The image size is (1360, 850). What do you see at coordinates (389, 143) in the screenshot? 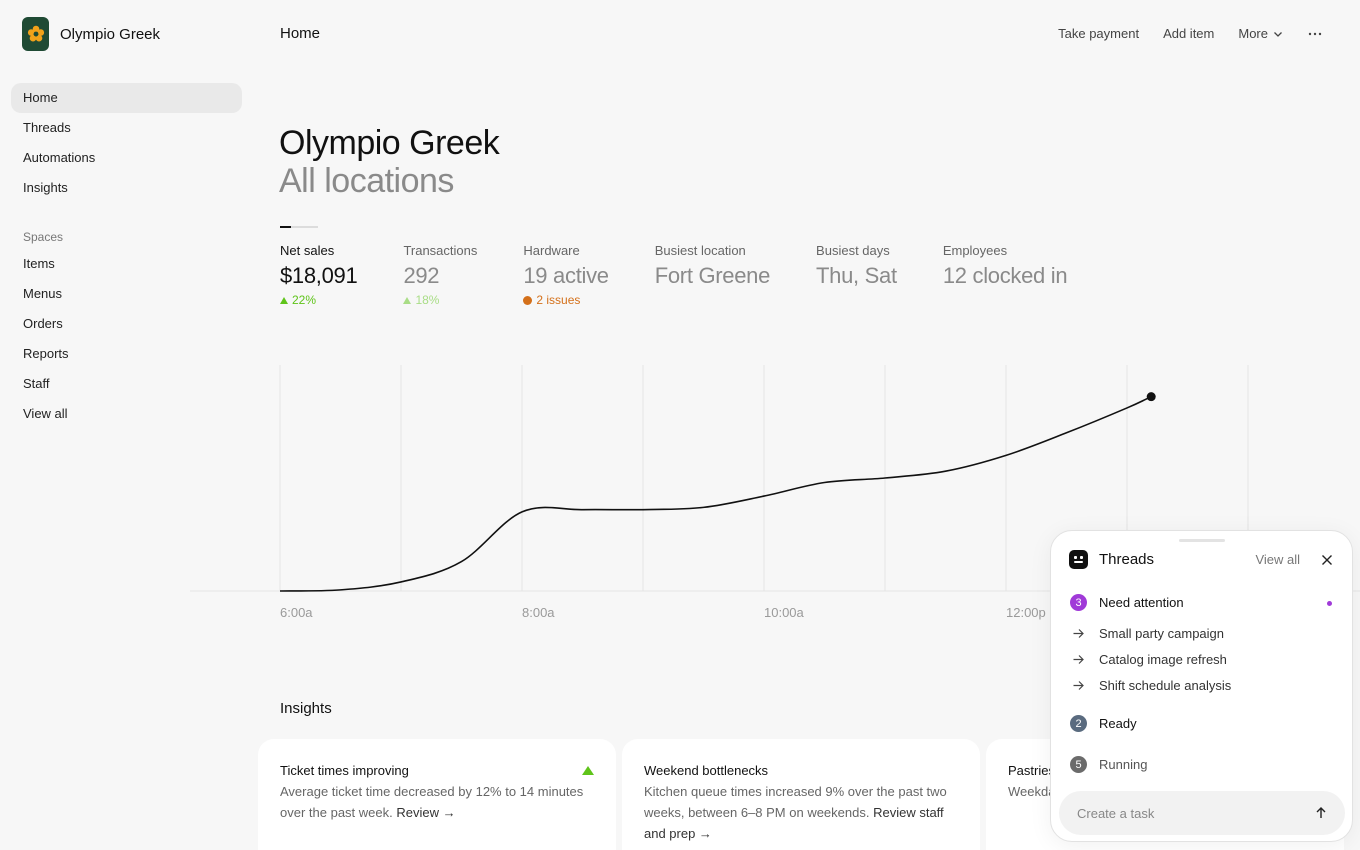
I see `location-title: Olympio Greek` at bounding box center [389, 143].